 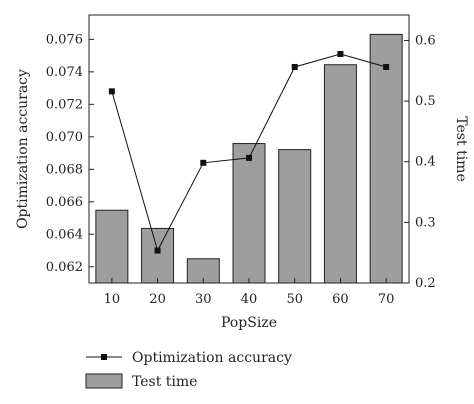 What do you see at coordinates (425, 283) in the screenshot?
I see `y-right-tick-label: 0.2` at bounding box center [425, 283].